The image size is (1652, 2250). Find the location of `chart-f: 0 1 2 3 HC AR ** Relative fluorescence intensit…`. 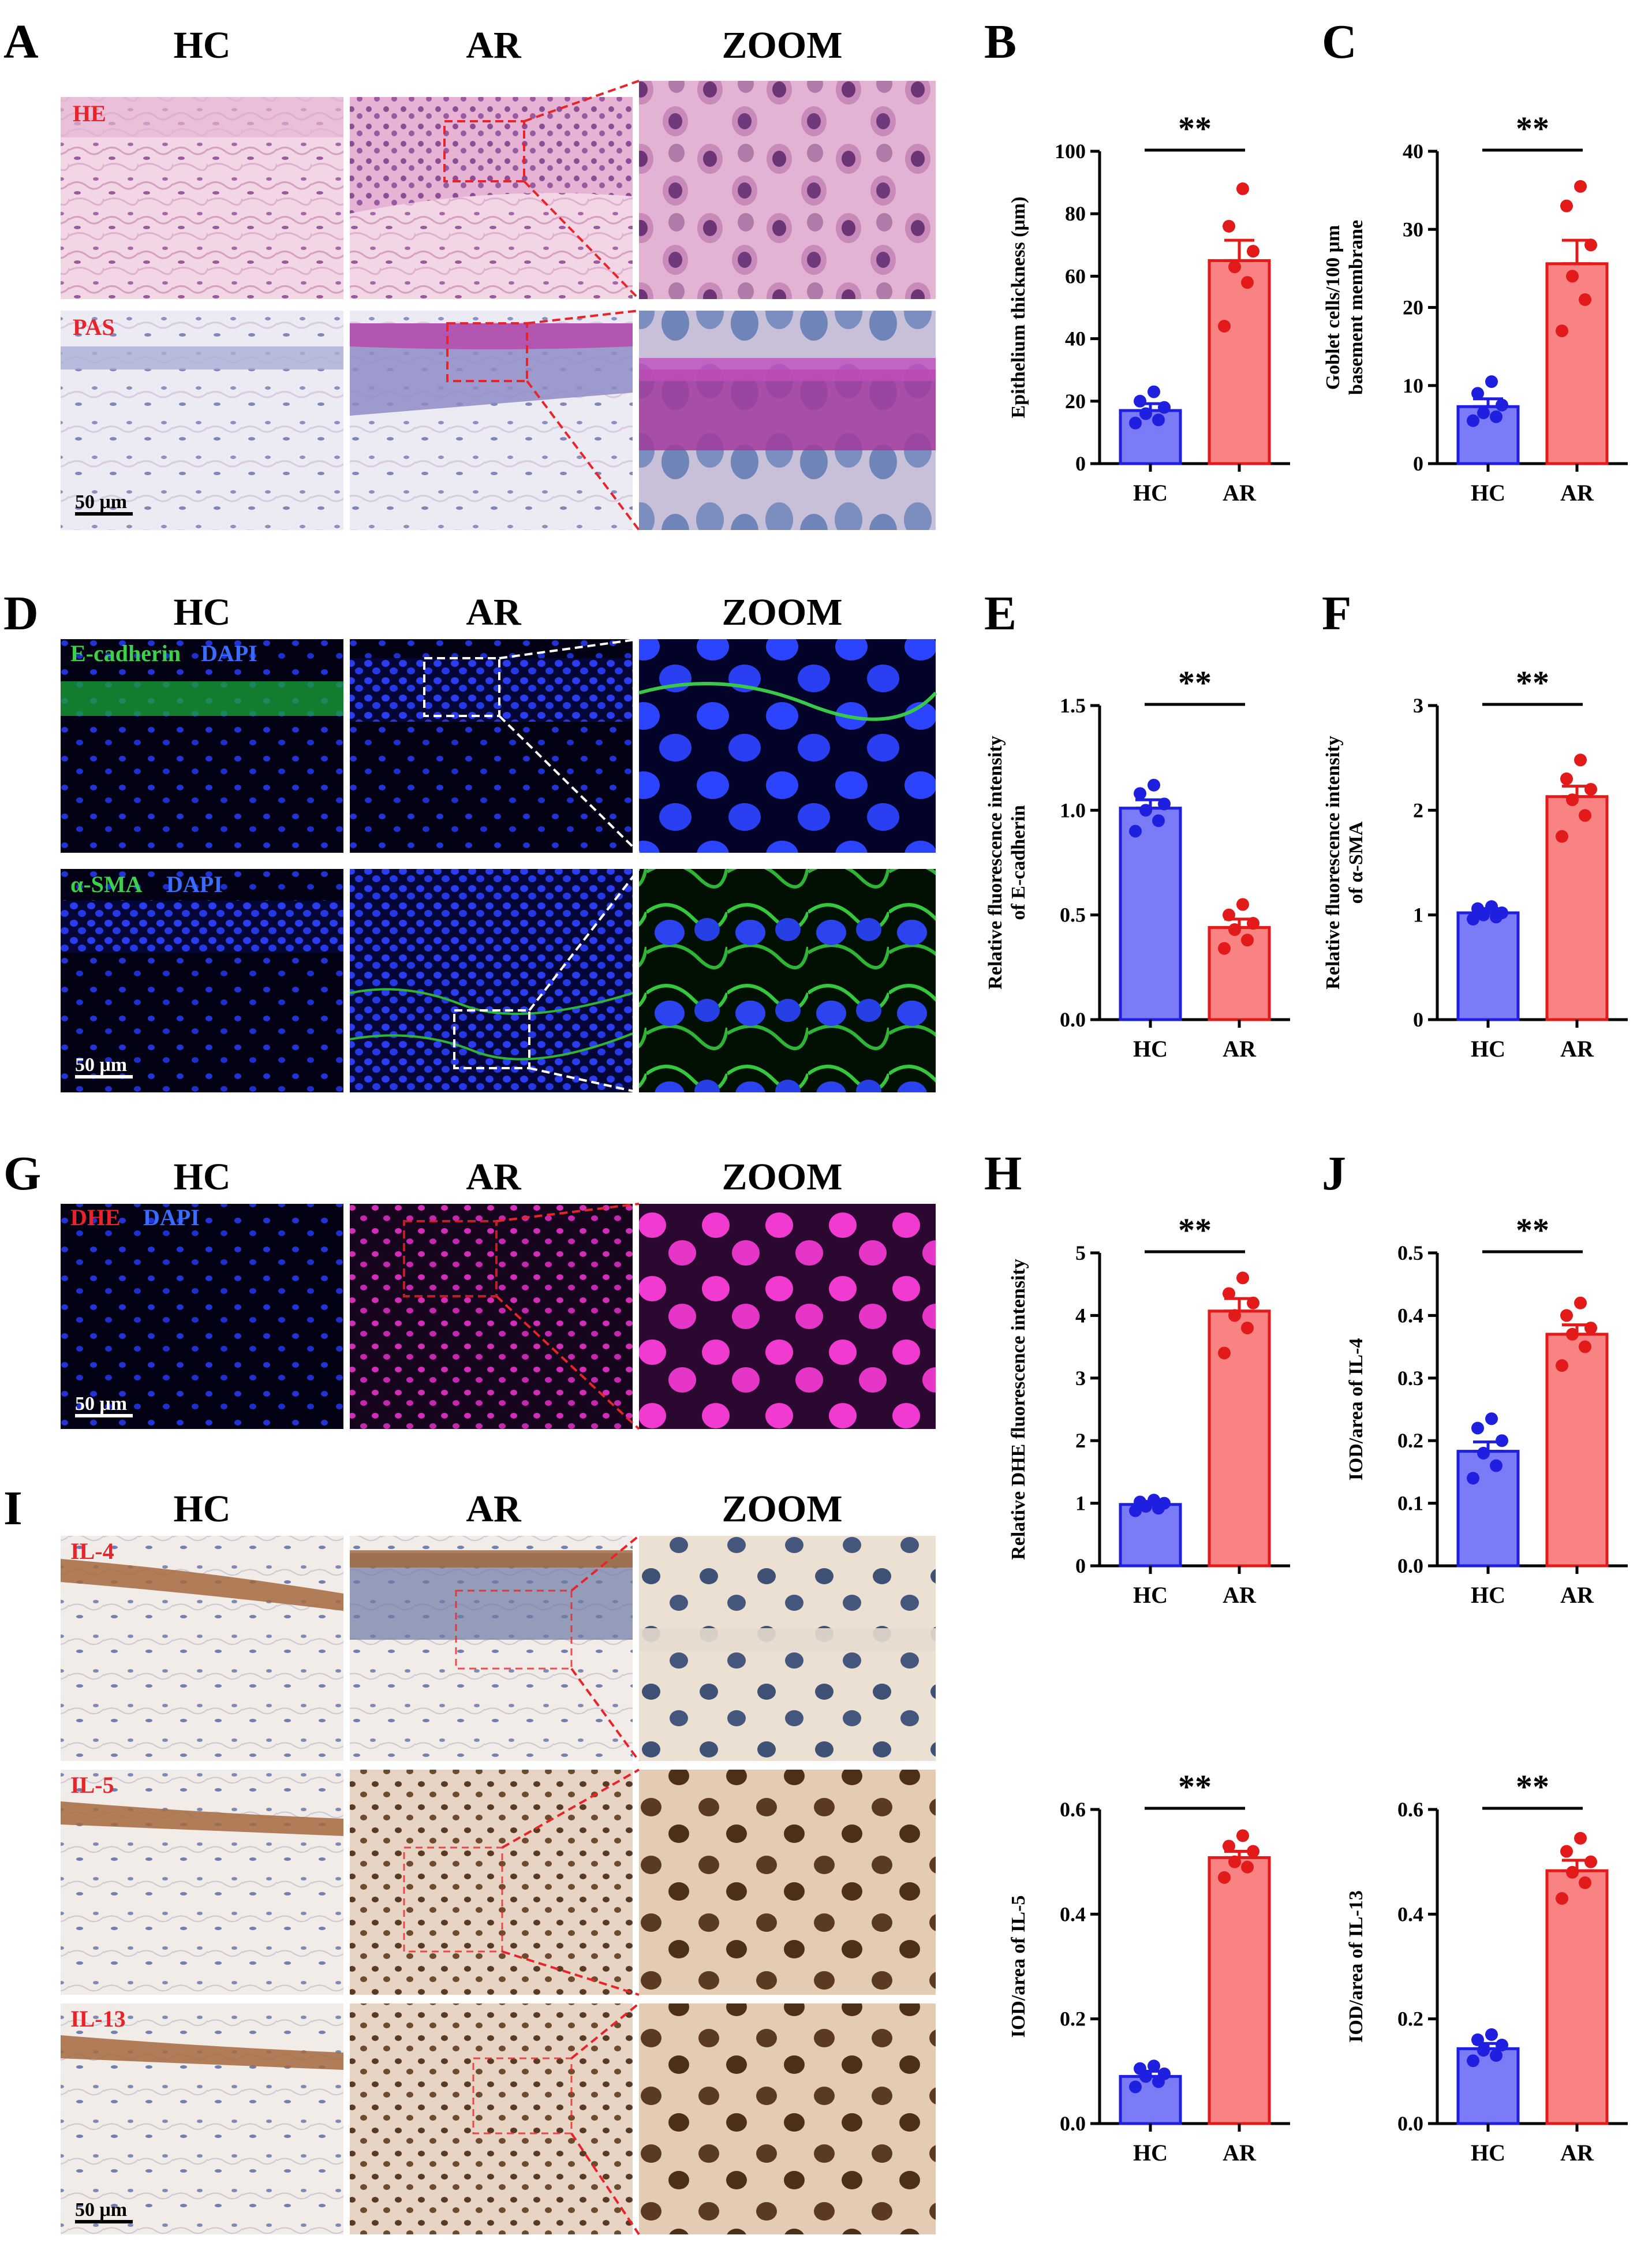

chart-f: 0 1 2 3 HC AR ** Relative fluorescence intensit… is located at coordinates (1475, 863).